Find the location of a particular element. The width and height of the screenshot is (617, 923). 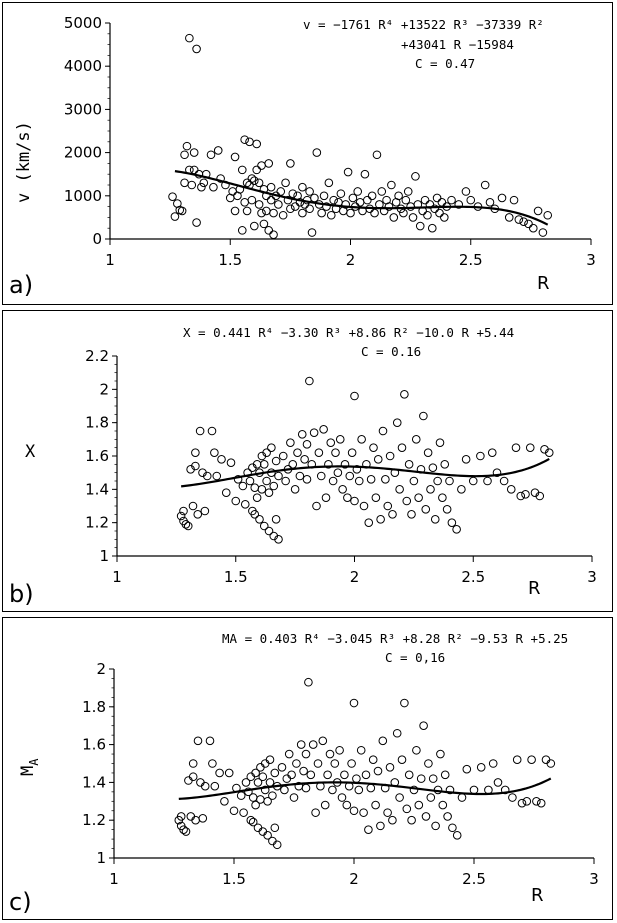

y-tick-label-a-2: 2000 is located at coordinates (83, 153).